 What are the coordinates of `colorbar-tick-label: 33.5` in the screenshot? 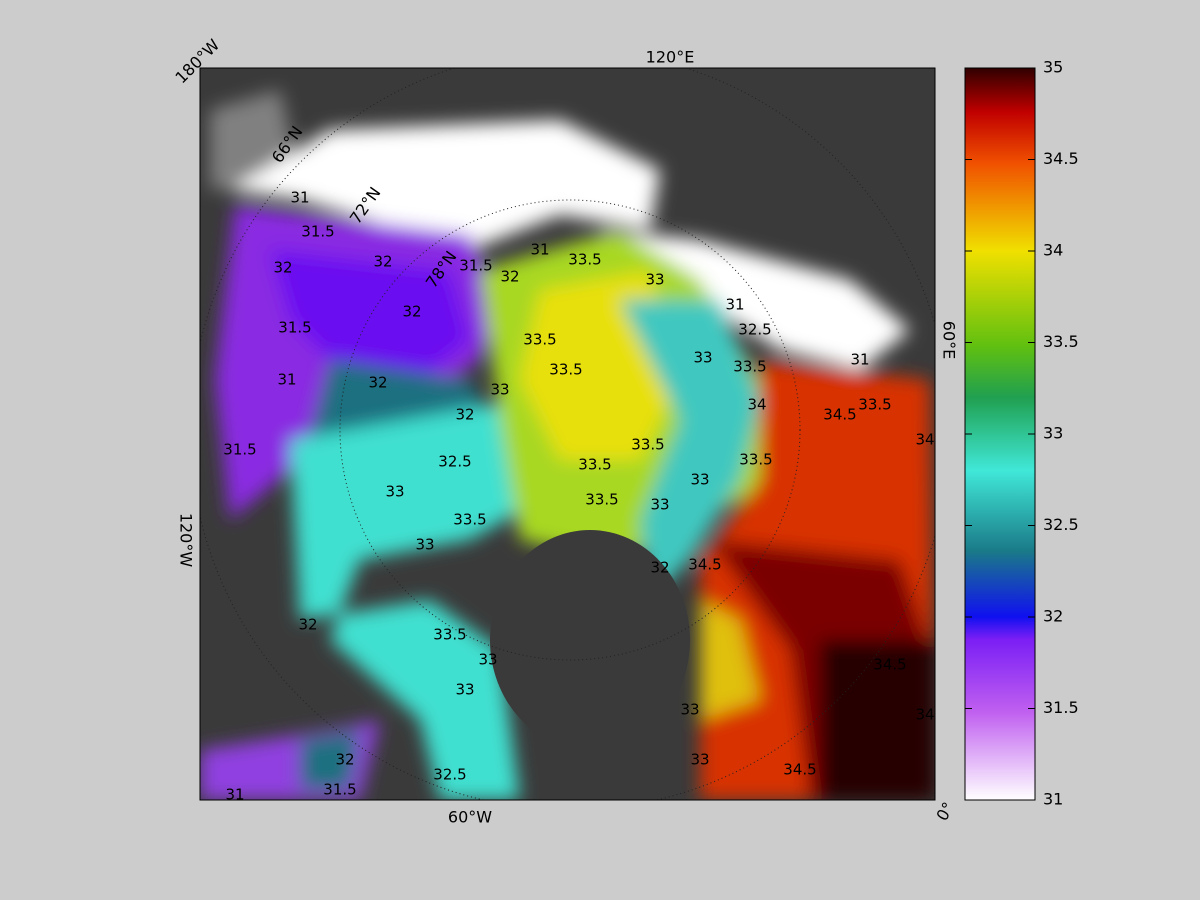 It's located at (1061, 341).